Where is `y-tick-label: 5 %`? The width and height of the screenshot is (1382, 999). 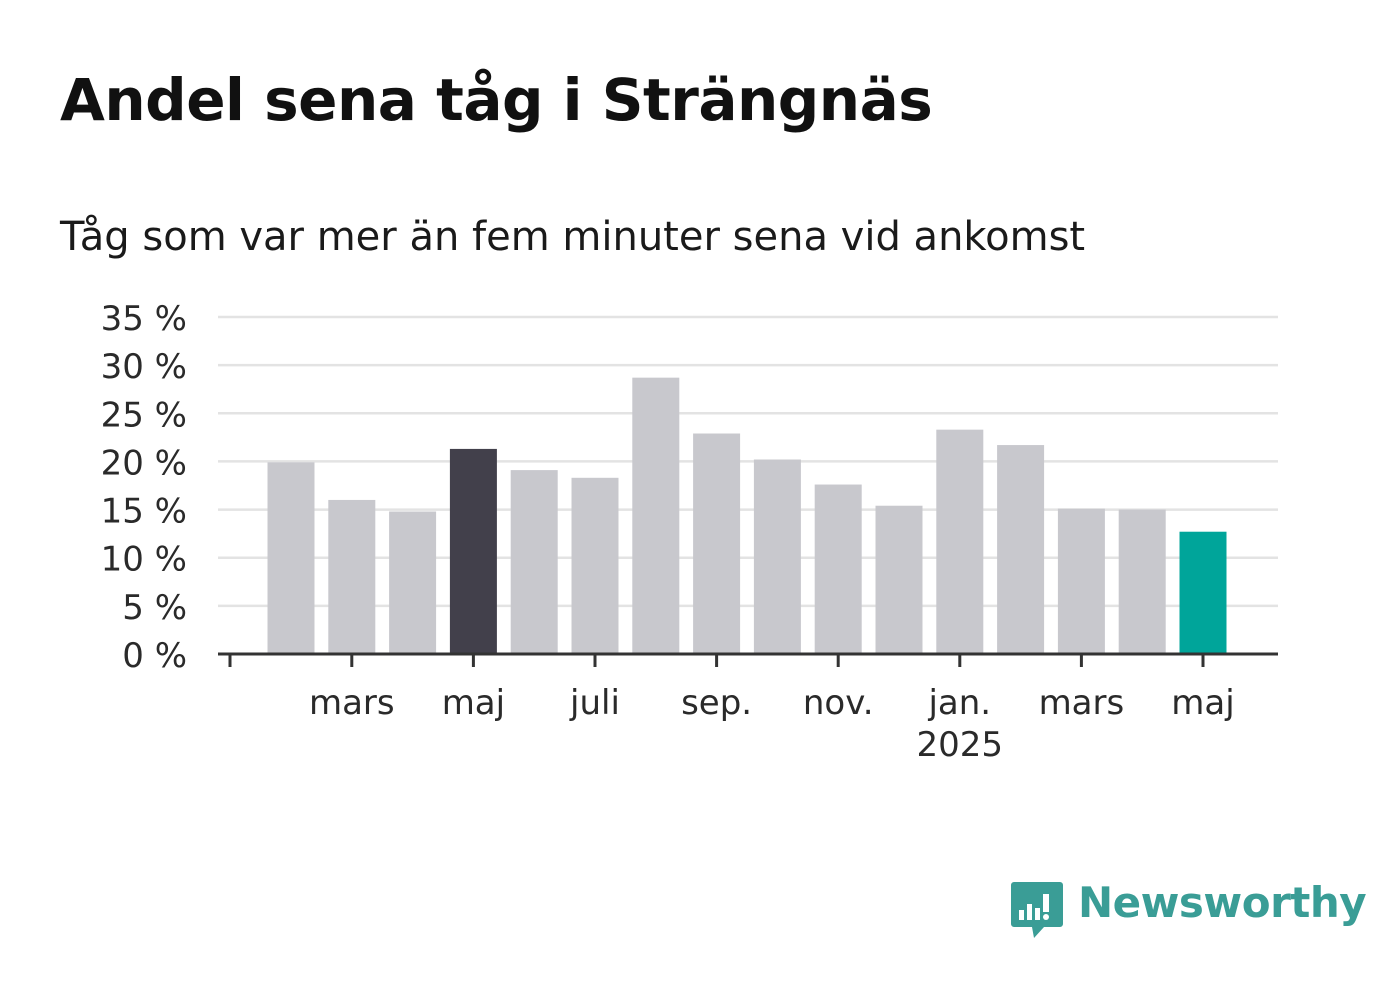
y-tick-label: 5 % is located at coordinates (154, 608).